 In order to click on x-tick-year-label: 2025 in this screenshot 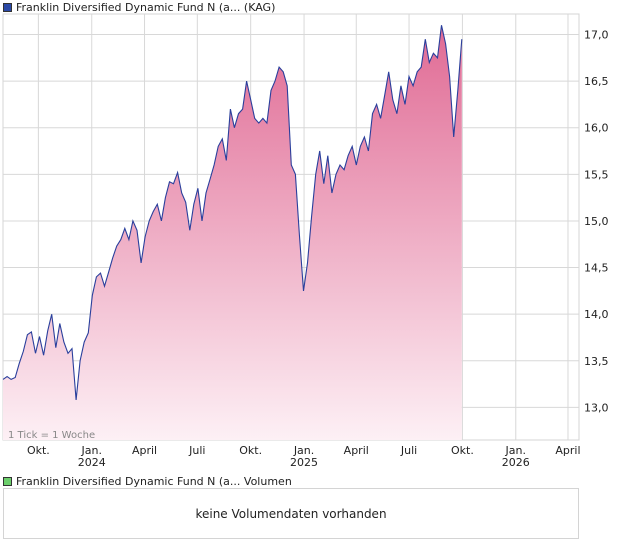, I will do `click(304, 462)`.